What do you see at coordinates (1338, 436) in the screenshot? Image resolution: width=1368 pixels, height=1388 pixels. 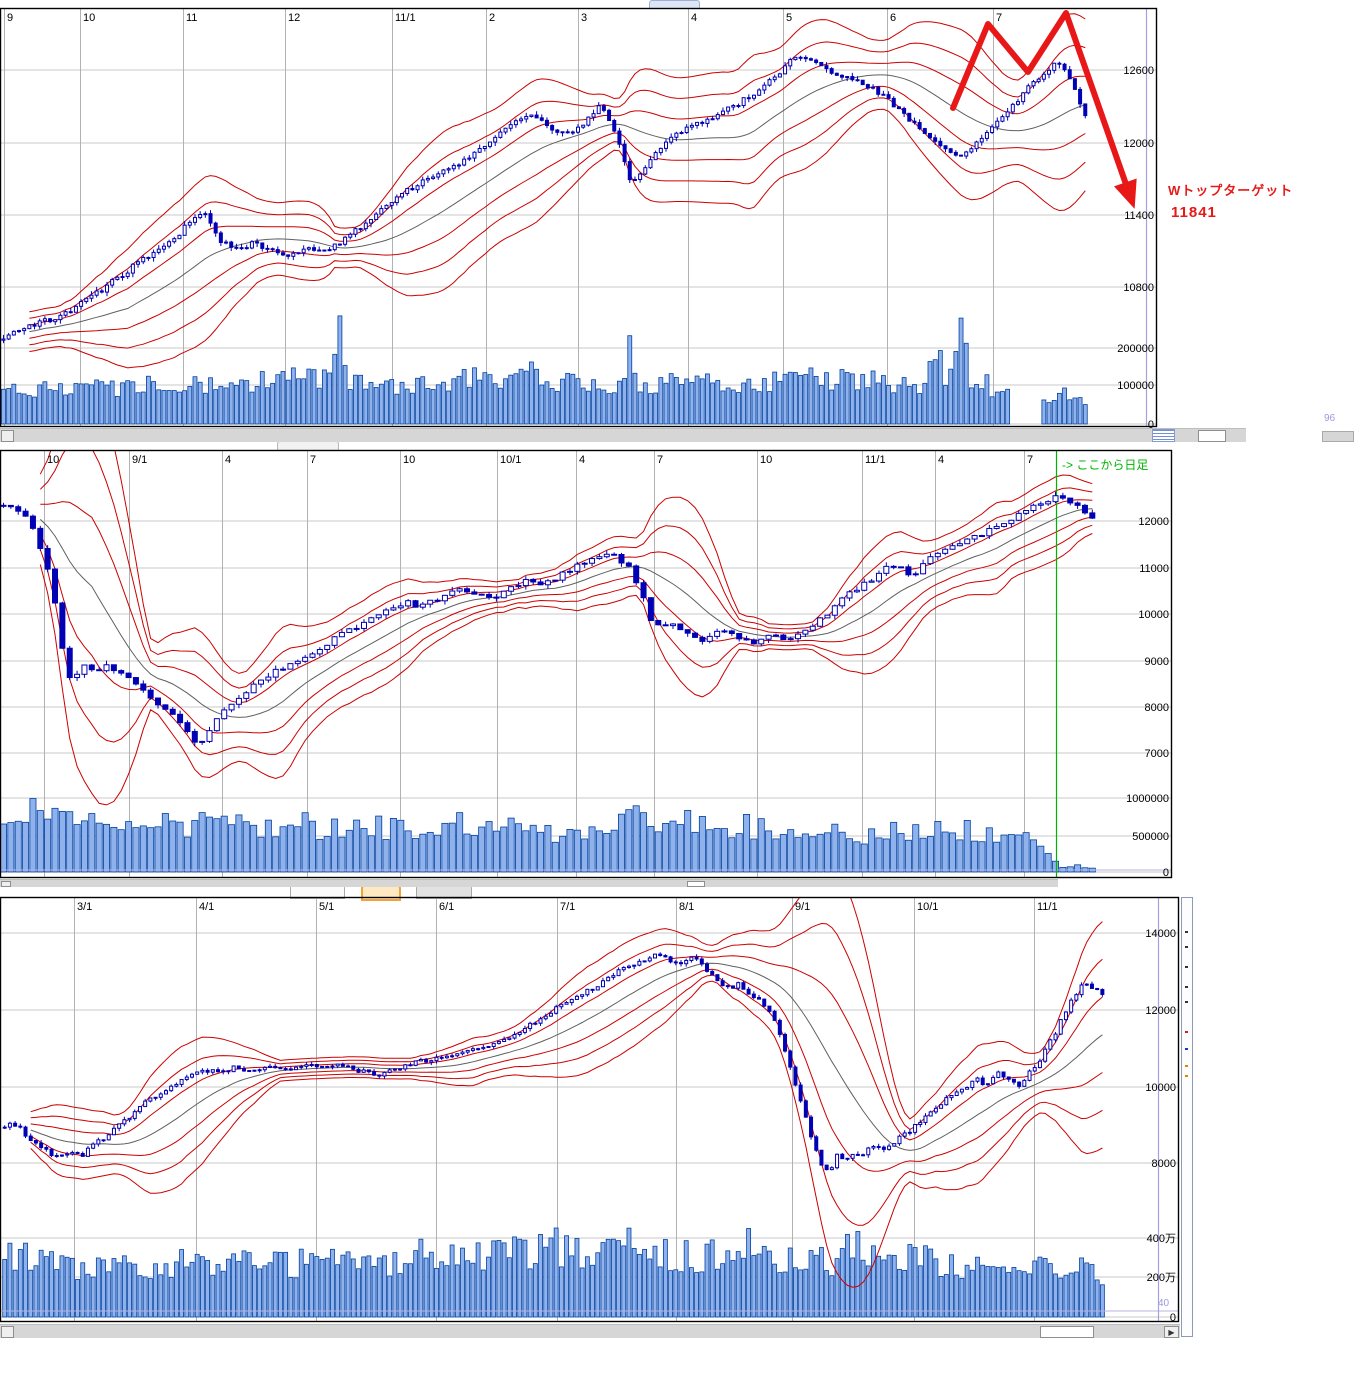 I see `scrollbar-fragment-right` at bounding box center [1338, 436].